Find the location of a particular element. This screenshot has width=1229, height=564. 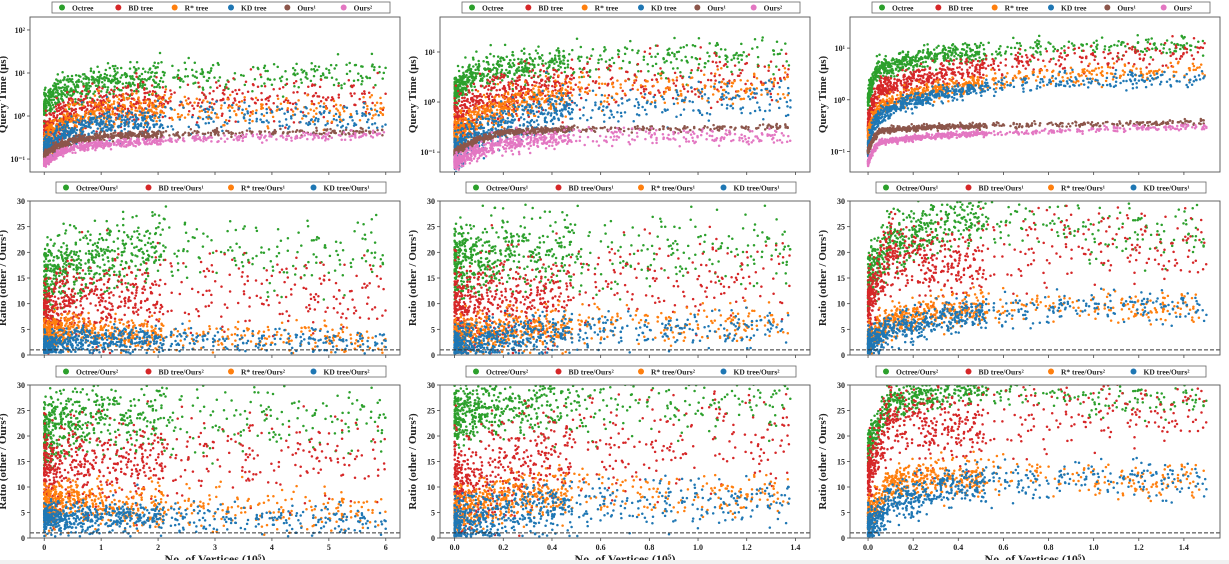

legend-marker-icon is located at coordinates (118, 7).